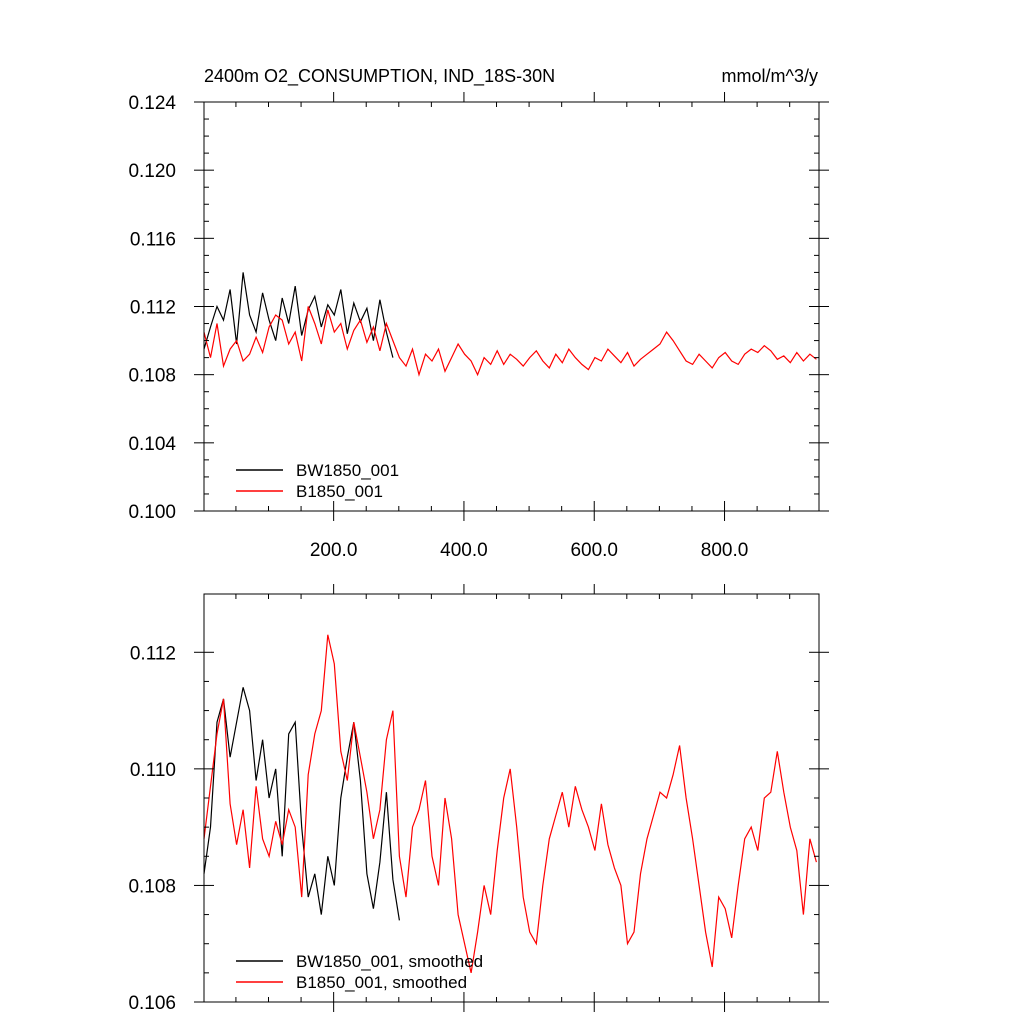 This screenshot has width=1024, height=1024. What do you see at coordinates (152, 171) in the screenshot?
I see `top-y-tick-label-5: 0.120` at bounding box center [152, 171].